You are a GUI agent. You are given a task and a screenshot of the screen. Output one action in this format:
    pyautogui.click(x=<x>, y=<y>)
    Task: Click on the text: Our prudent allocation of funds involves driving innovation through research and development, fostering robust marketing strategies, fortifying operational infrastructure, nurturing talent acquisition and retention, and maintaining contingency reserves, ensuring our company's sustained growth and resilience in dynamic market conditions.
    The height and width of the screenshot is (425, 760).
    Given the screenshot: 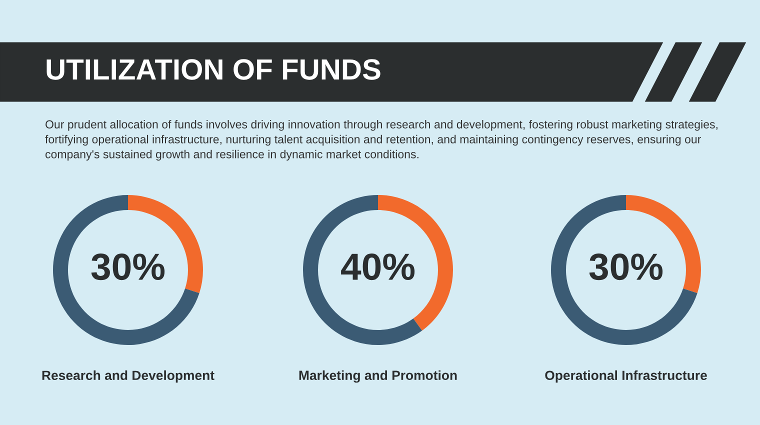 What is the action you would take?
    pyautogui.click(x=381, y=140)
    